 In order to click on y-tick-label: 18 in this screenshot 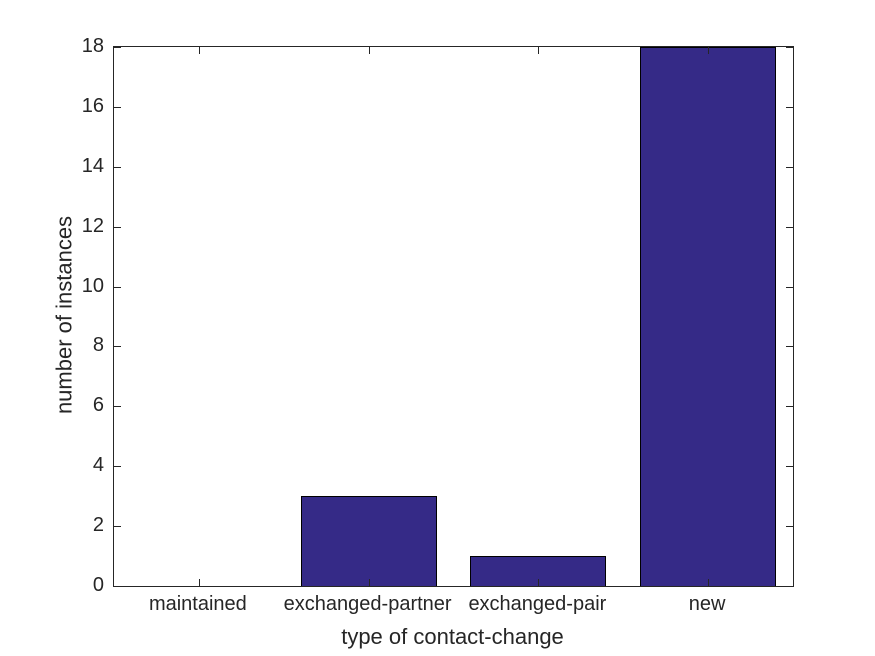, I will do `click(92, 46)`.